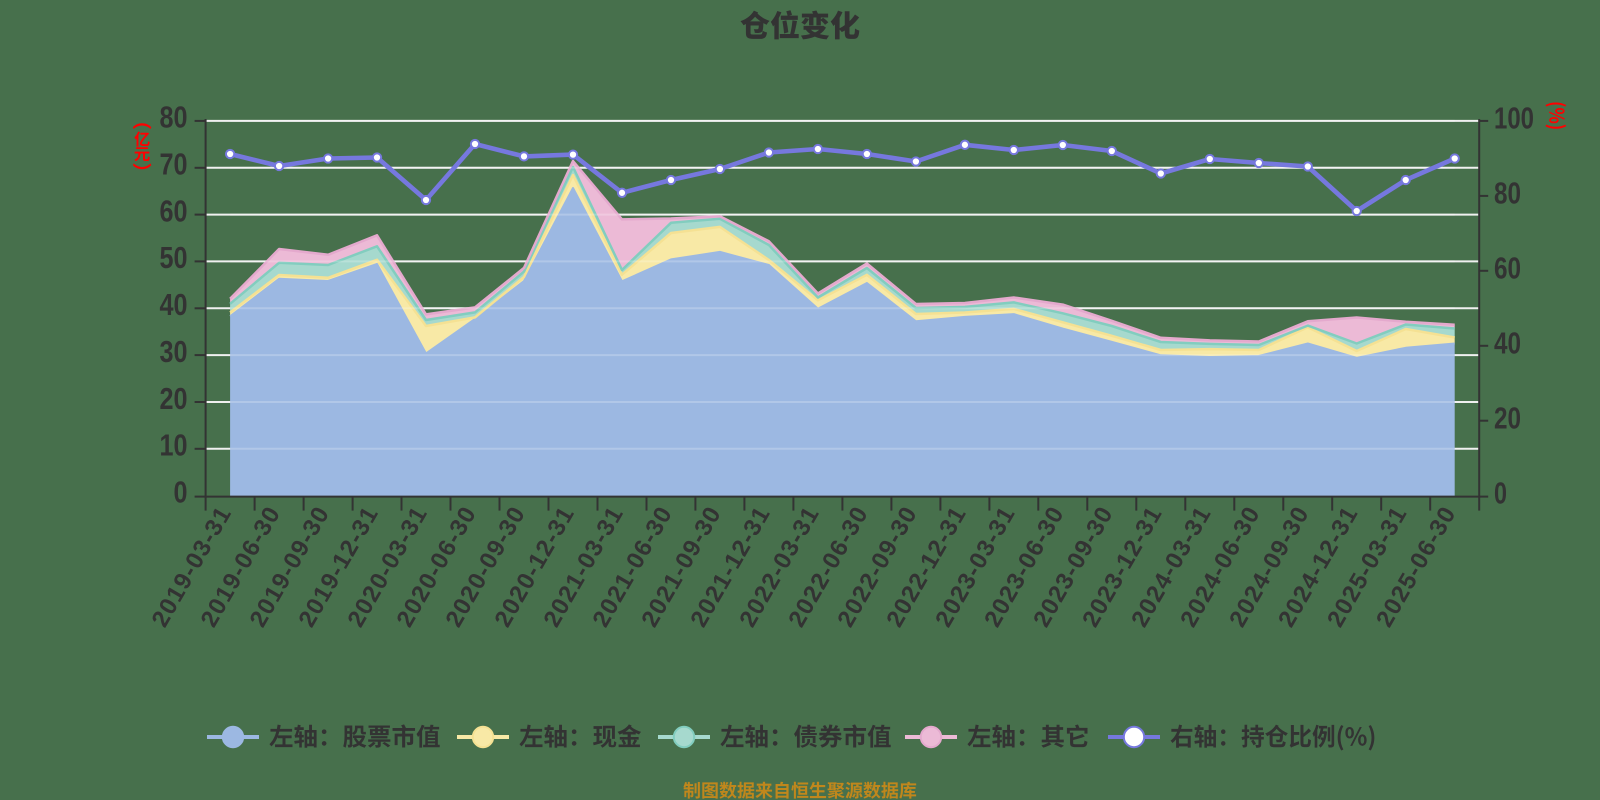 Image resolution: width=1600 pixels, height=800 pixels. I want to click on svg-text: 70, so click(174, 164).